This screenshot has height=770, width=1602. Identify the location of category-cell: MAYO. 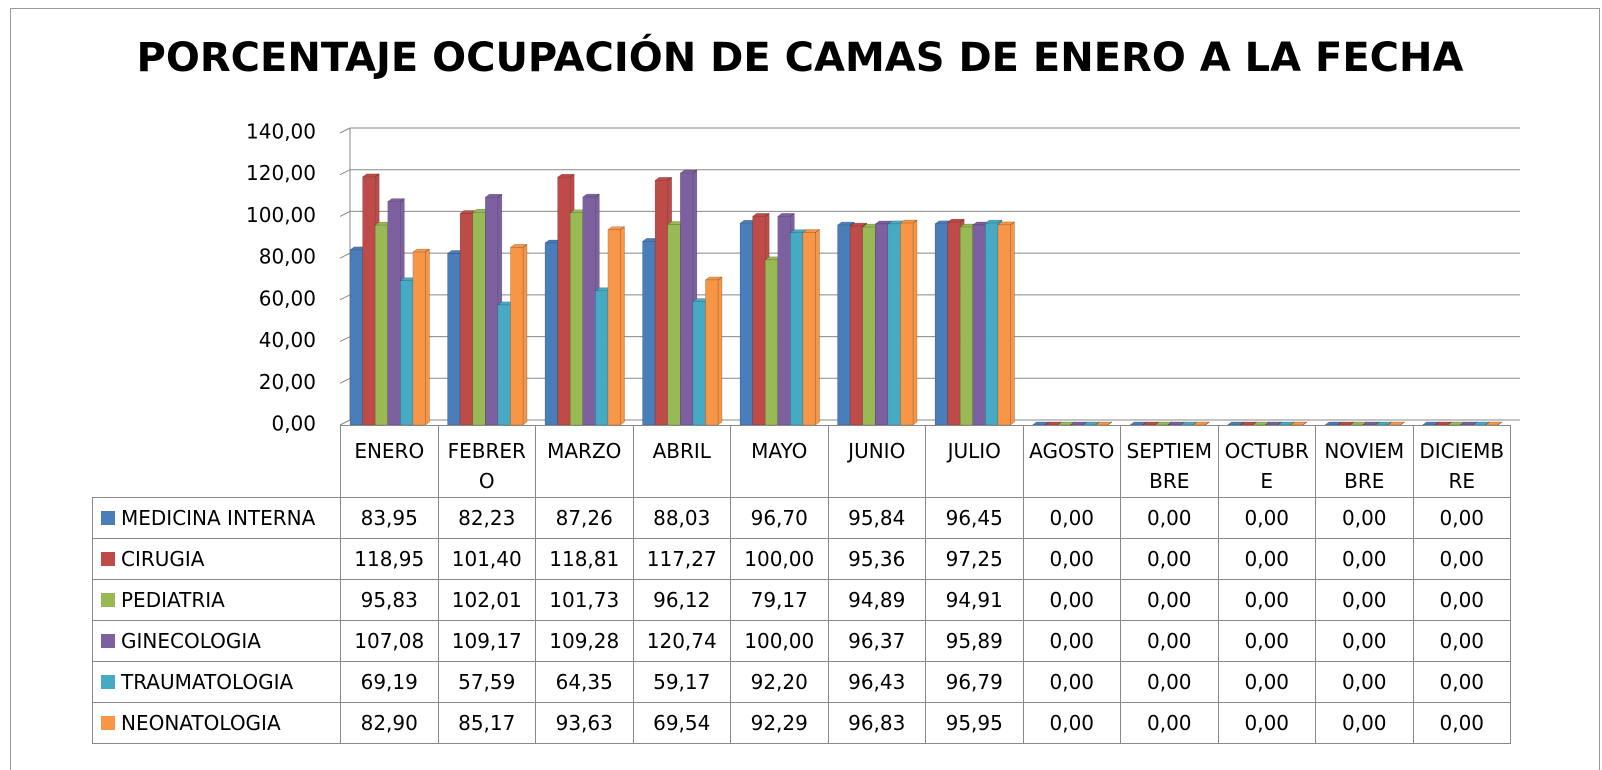
(779, 461).